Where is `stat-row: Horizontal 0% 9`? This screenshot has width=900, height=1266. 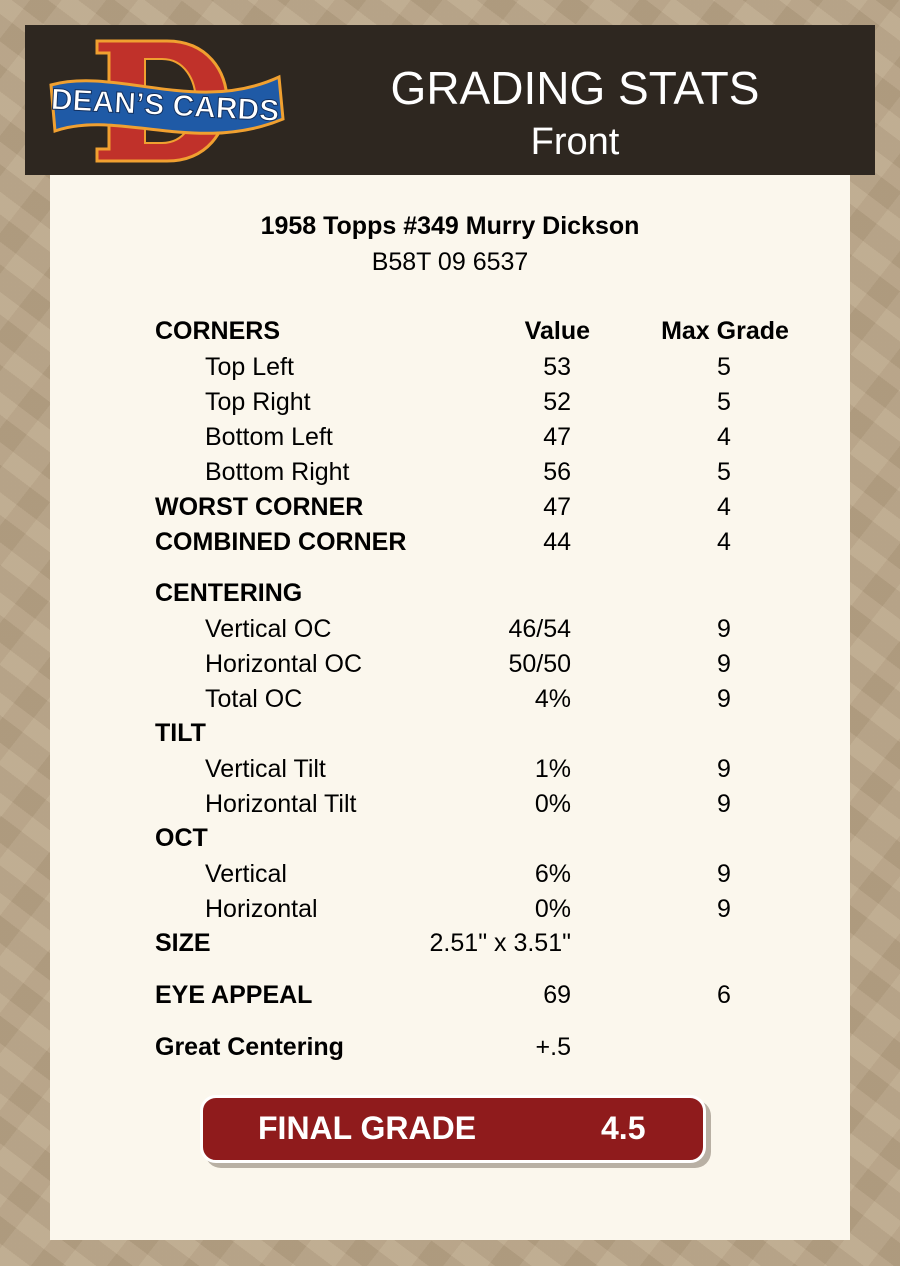
stat-row: Horizontal 0% 9 is located at coordinates (450, 909).